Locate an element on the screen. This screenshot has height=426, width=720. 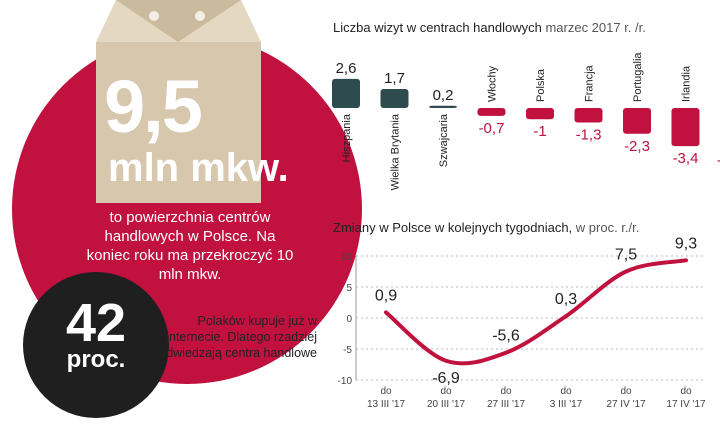
bar-value-label-7: -3,4 is located at coordinates (686, 158).